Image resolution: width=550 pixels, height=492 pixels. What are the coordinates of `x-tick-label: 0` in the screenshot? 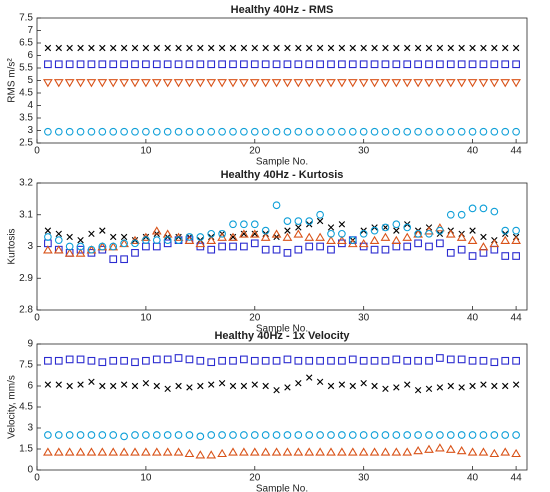 It's located at (37, 478).